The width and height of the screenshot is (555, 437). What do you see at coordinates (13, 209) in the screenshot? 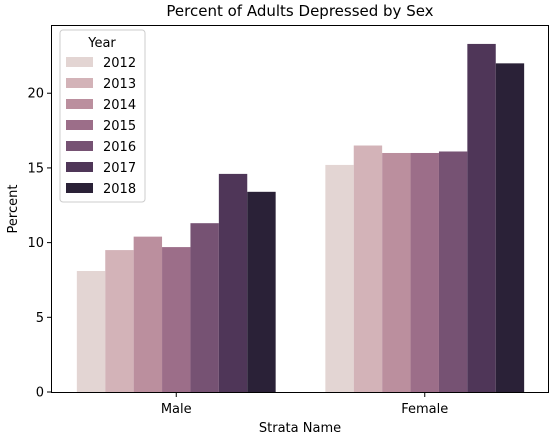
I see `y-axis-label: Percent` at bounding box center [13, 209].